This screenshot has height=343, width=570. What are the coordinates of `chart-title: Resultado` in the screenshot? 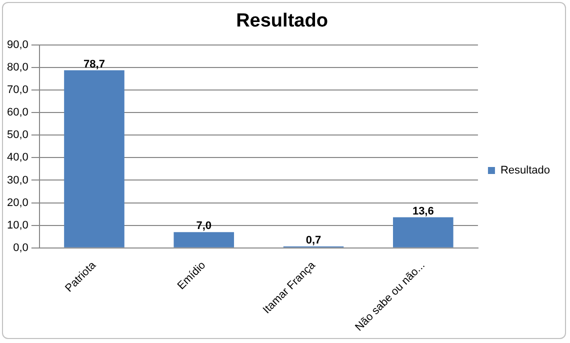 It's located at (282, 21).